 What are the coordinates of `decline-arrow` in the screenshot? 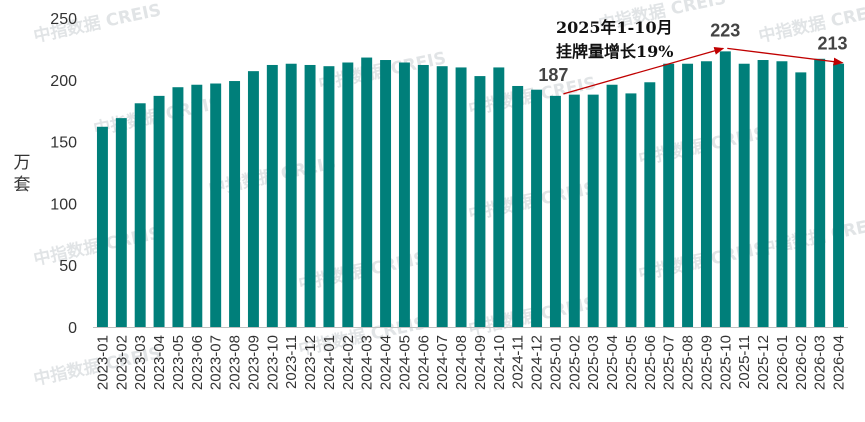 It's located at (785, 56).